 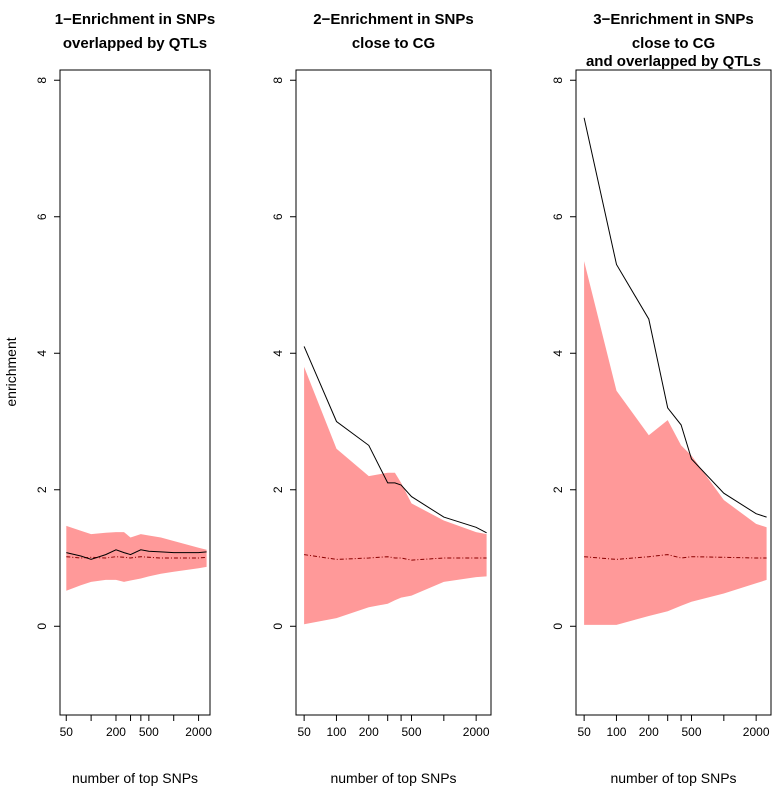 I want to click on chart-title-line: overlapped by QTLs, so click(x=135, y=43).